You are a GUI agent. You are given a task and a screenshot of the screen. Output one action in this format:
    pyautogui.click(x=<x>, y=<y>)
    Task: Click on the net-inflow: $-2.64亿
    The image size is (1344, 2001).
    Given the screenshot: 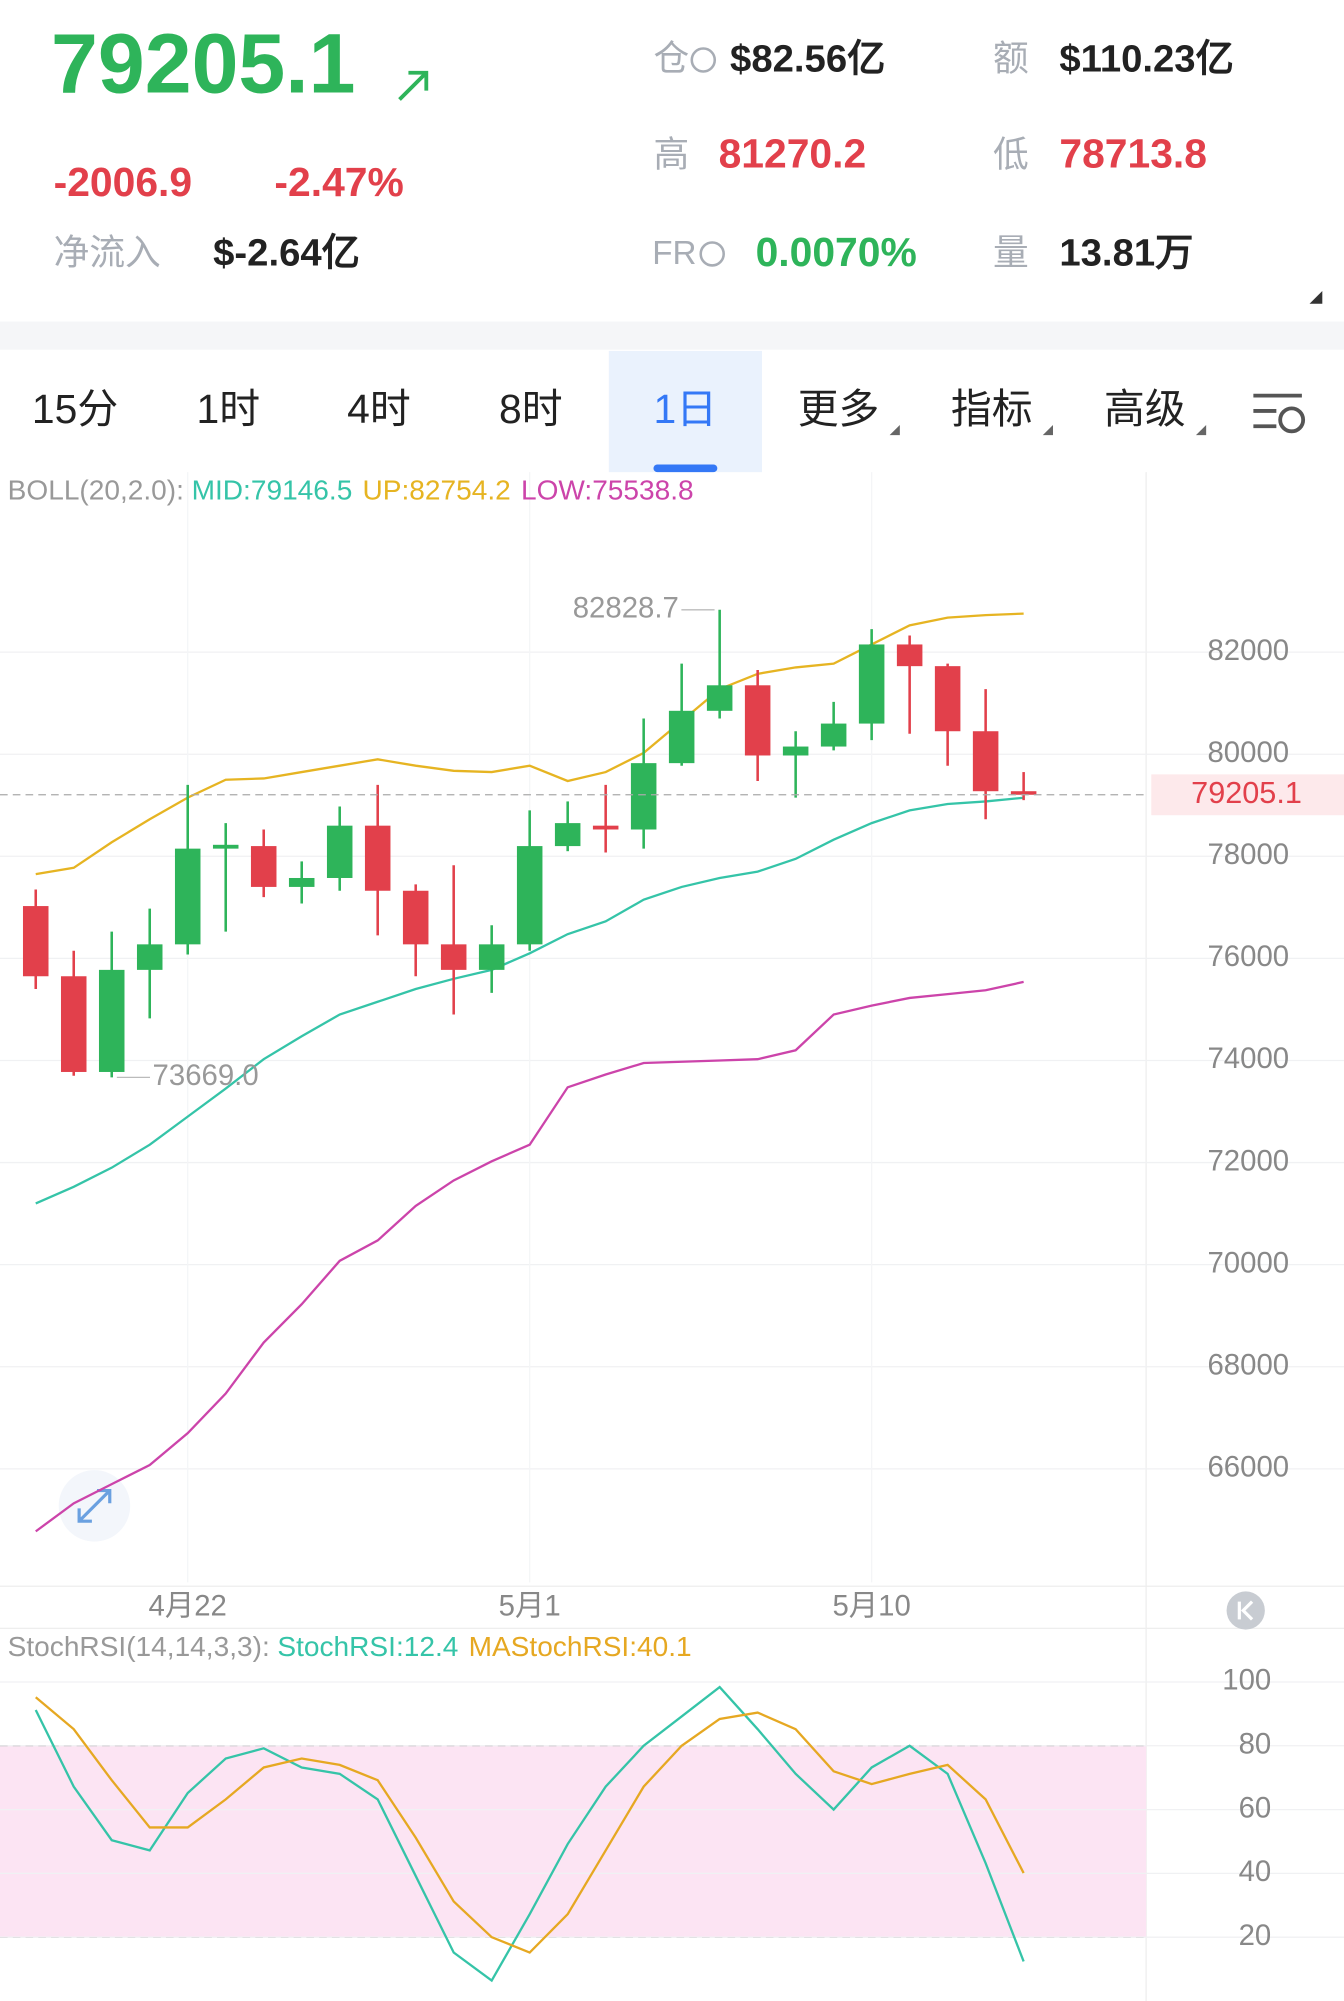 What is the action you would take?
    pyautogui.click(x=286, y=252)
    